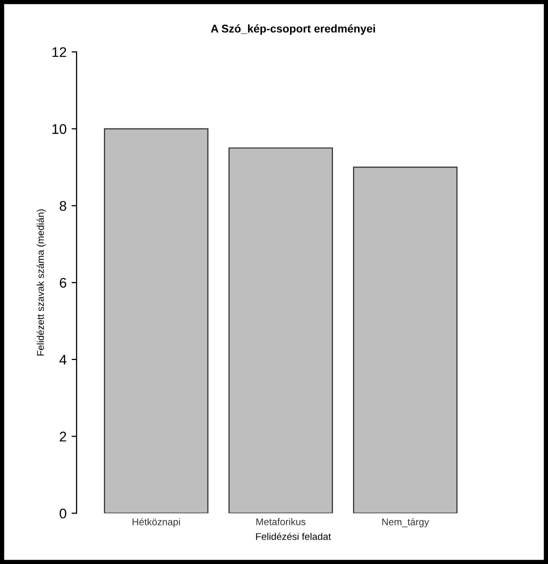 The width and height of the screenshot is (548, 564). Describe the element at coordinates (63, 206) in the screenshot. I see `y-tick-label: 8` at that location.